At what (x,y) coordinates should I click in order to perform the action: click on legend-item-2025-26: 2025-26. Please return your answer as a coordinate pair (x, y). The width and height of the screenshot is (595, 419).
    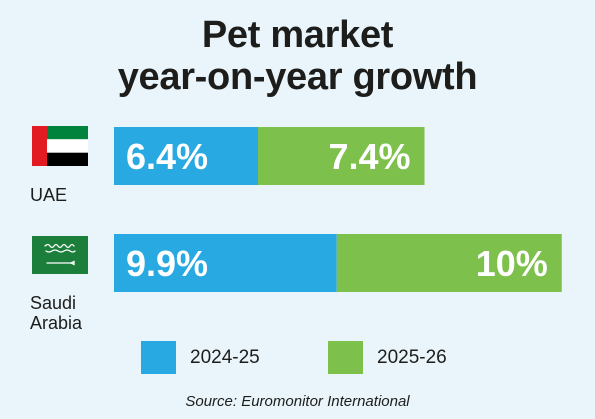
    Looking at the image, I should click on (387, 357).